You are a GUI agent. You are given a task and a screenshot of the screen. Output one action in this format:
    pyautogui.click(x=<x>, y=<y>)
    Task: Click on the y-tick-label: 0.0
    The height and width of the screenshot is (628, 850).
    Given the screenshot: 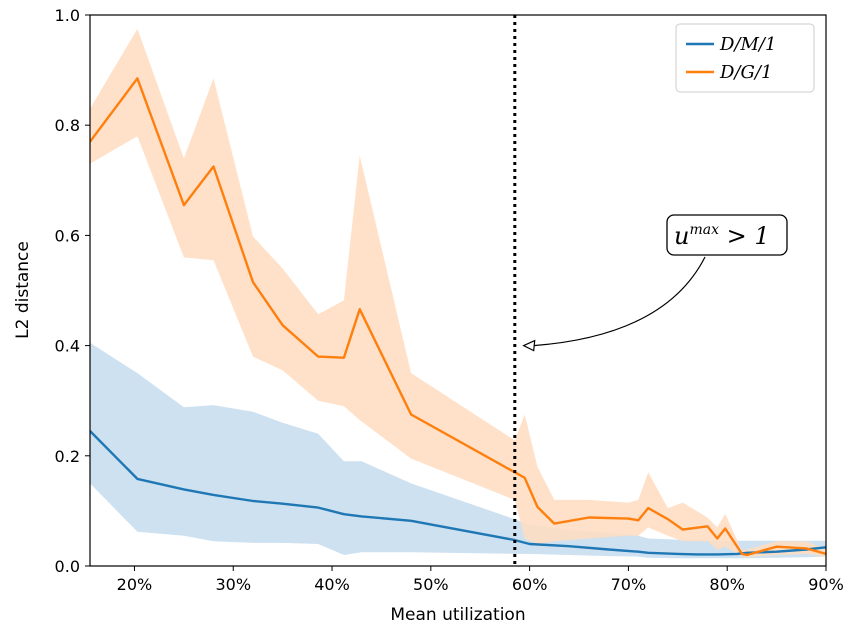 What is the action you would take?
    pyautogui.click(x=67, y=566)
    